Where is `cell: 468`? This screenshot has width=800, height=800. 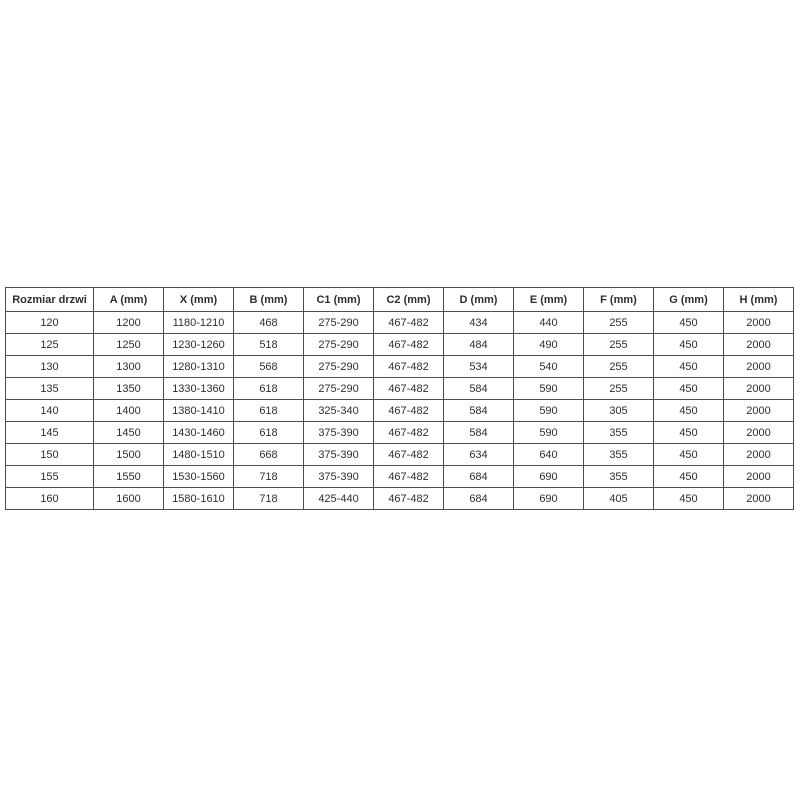
cell: 468 is located at coordinates (268, 322).